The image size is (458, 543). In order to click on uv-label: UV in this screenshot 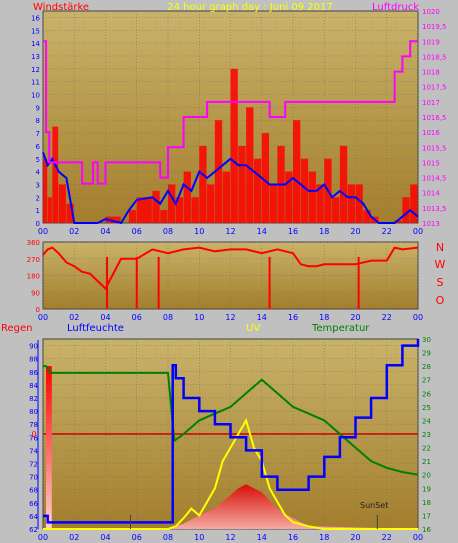, I will do `click(253, 328)`.